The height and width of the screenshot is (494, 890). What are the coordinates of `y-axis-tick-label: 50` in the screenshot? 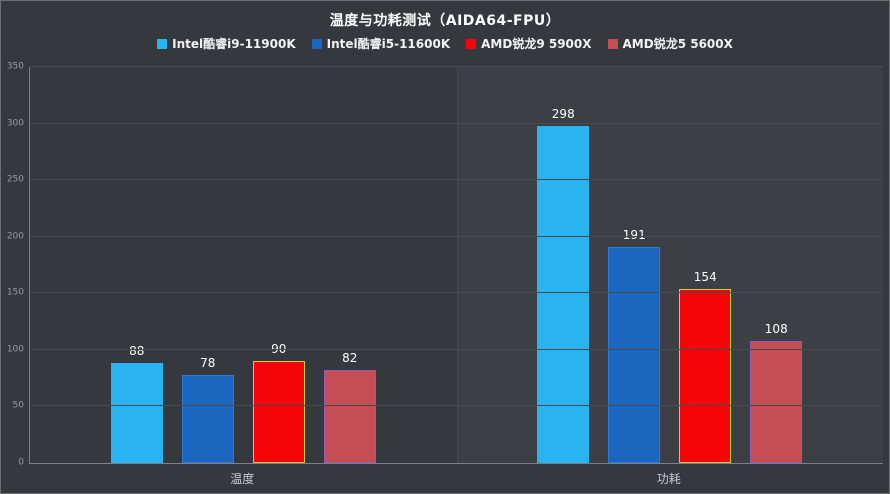 It's located at (18, 405).